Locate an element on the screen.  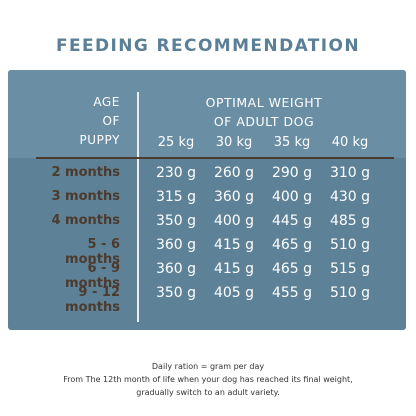
table-cell: 445 g is located at coordinates (292, 221).